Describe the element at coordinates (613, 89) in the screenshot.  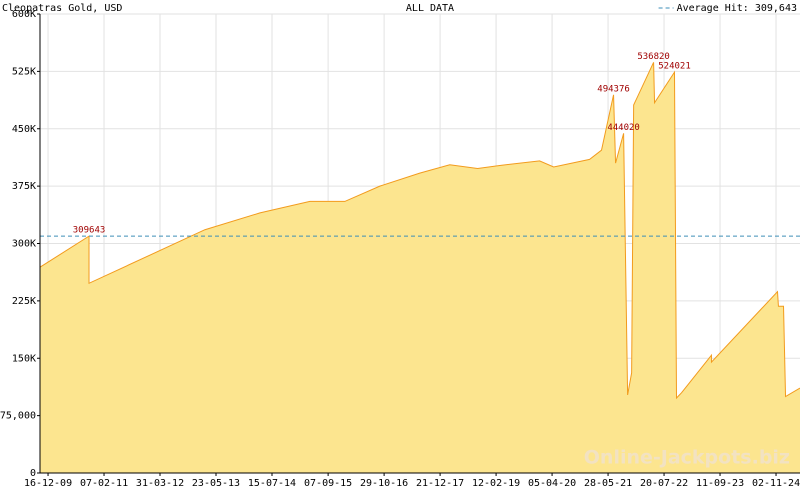
I see `data-label: 494376` at that location.